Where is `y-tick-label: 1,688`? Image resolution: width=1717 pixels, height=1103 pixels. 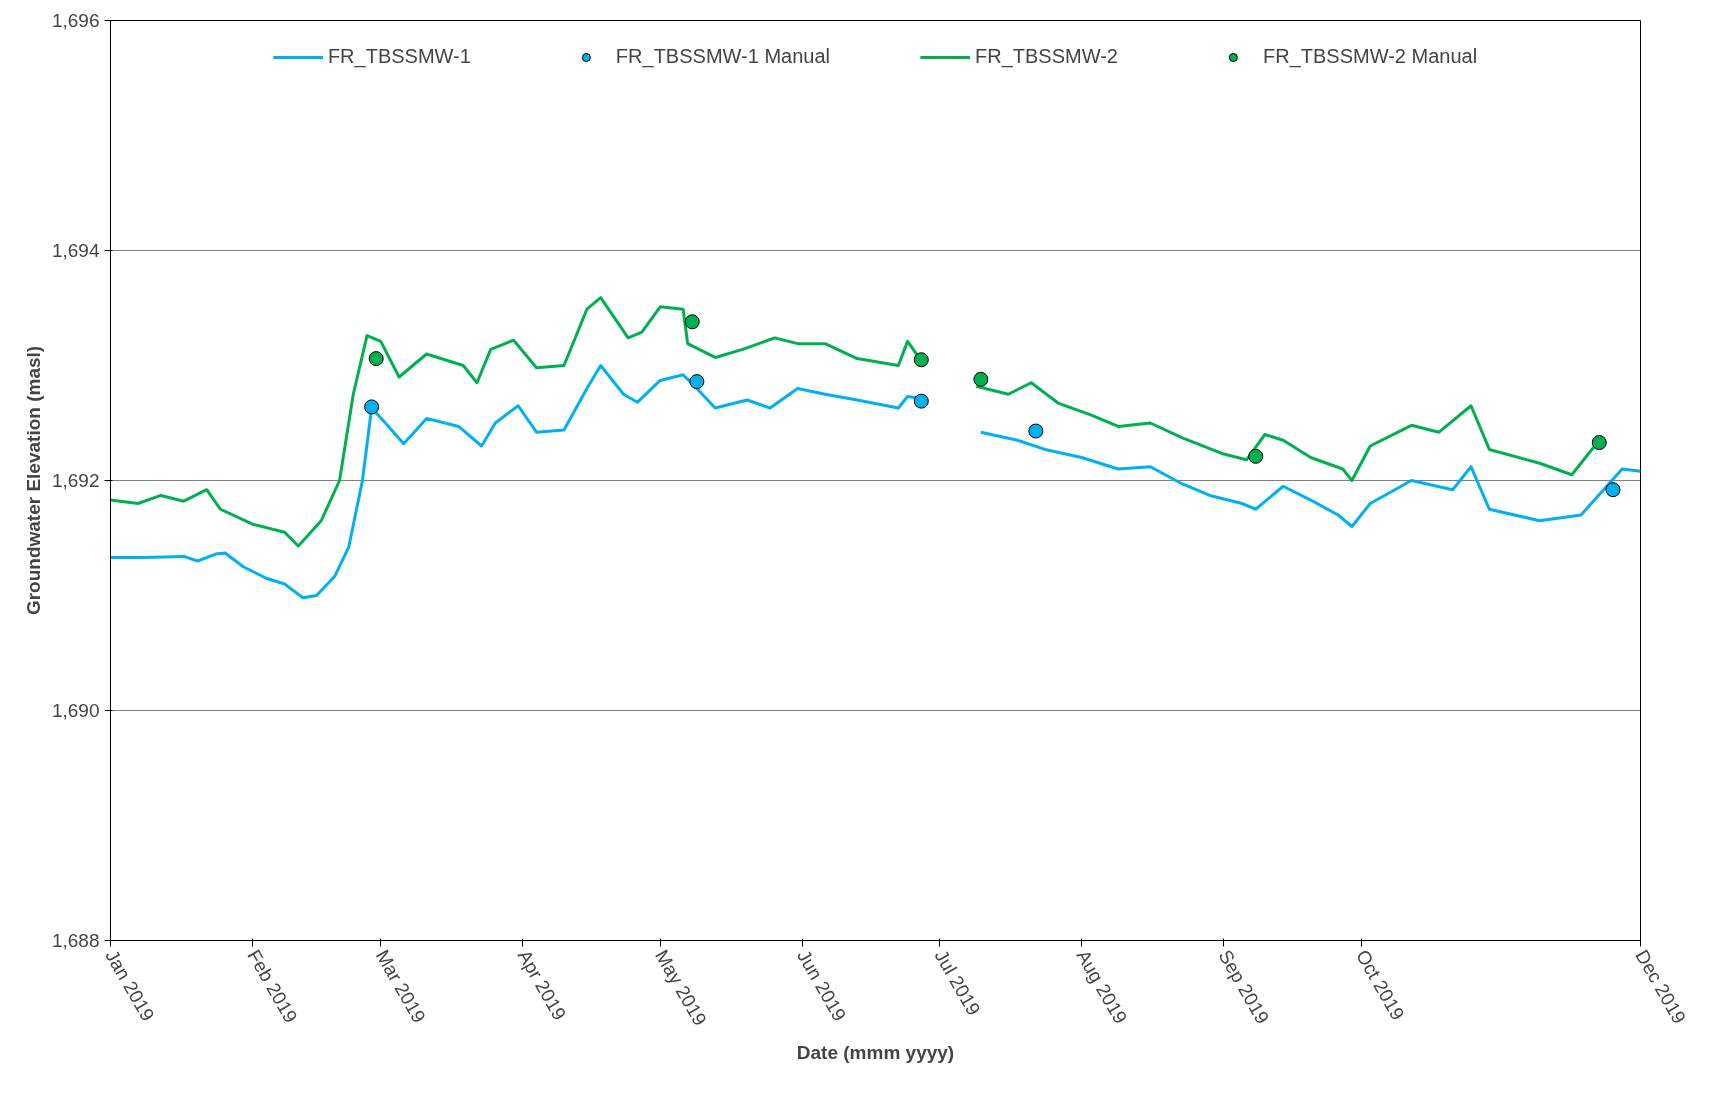
y-tick-label: 1,688 is located at coordinates (75, 940).